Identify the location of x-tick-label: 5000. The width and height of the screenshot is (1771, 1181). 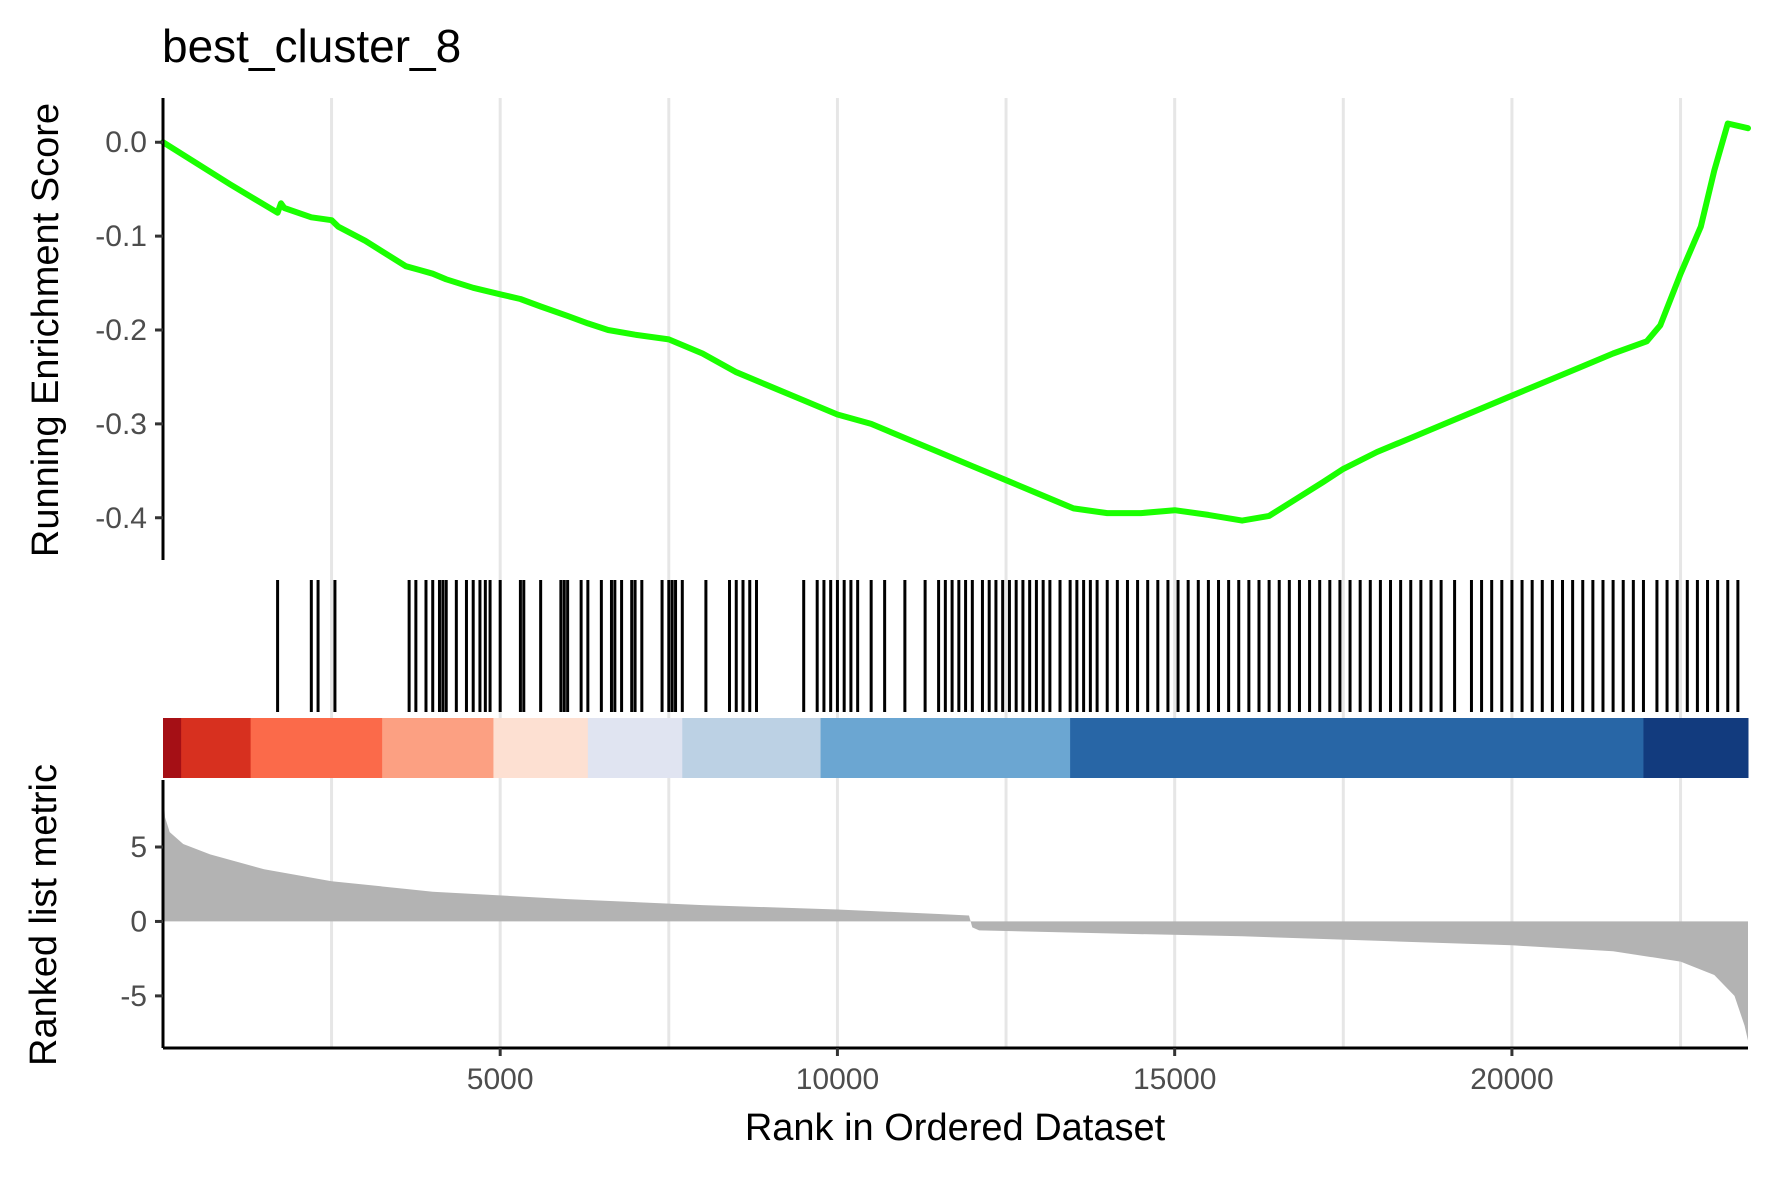
(500, 1079).